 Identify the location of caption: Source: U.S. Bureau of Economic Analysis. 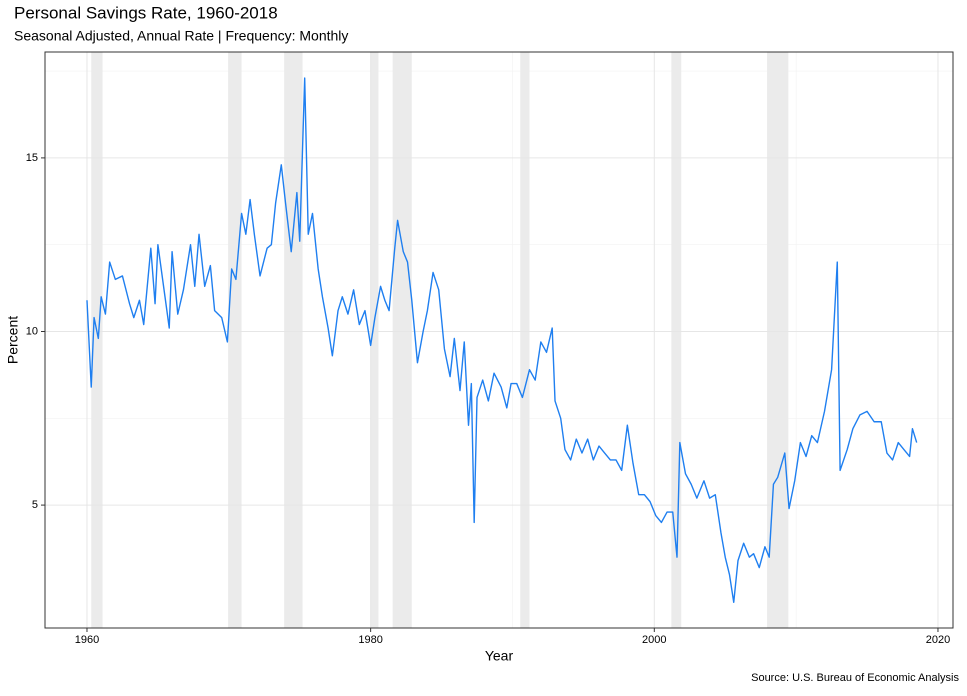
(855, 678).